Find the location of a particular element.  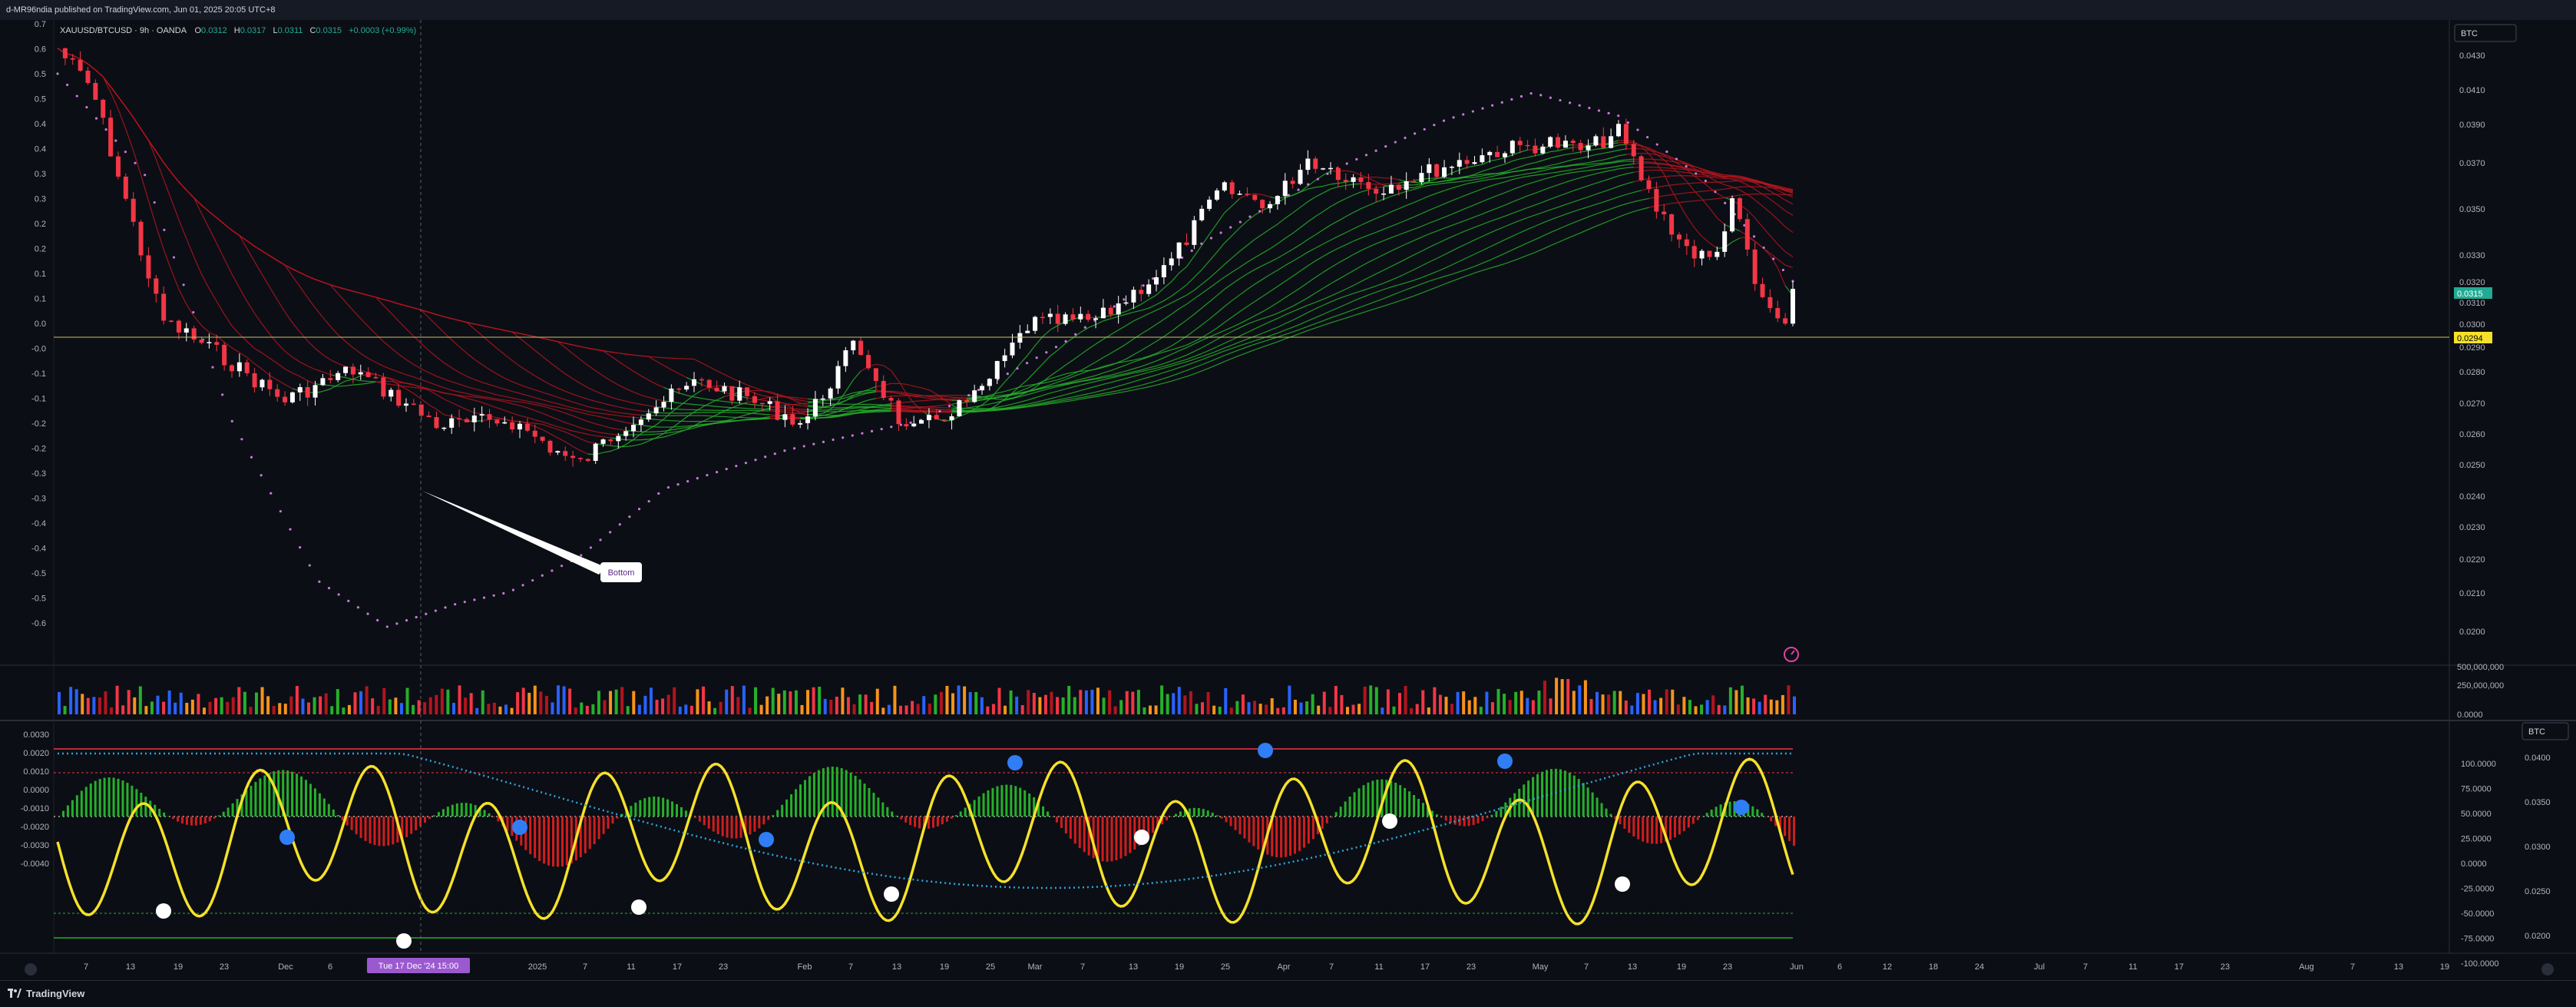

svg-text: BTC is located at coordinates (2536, 732).